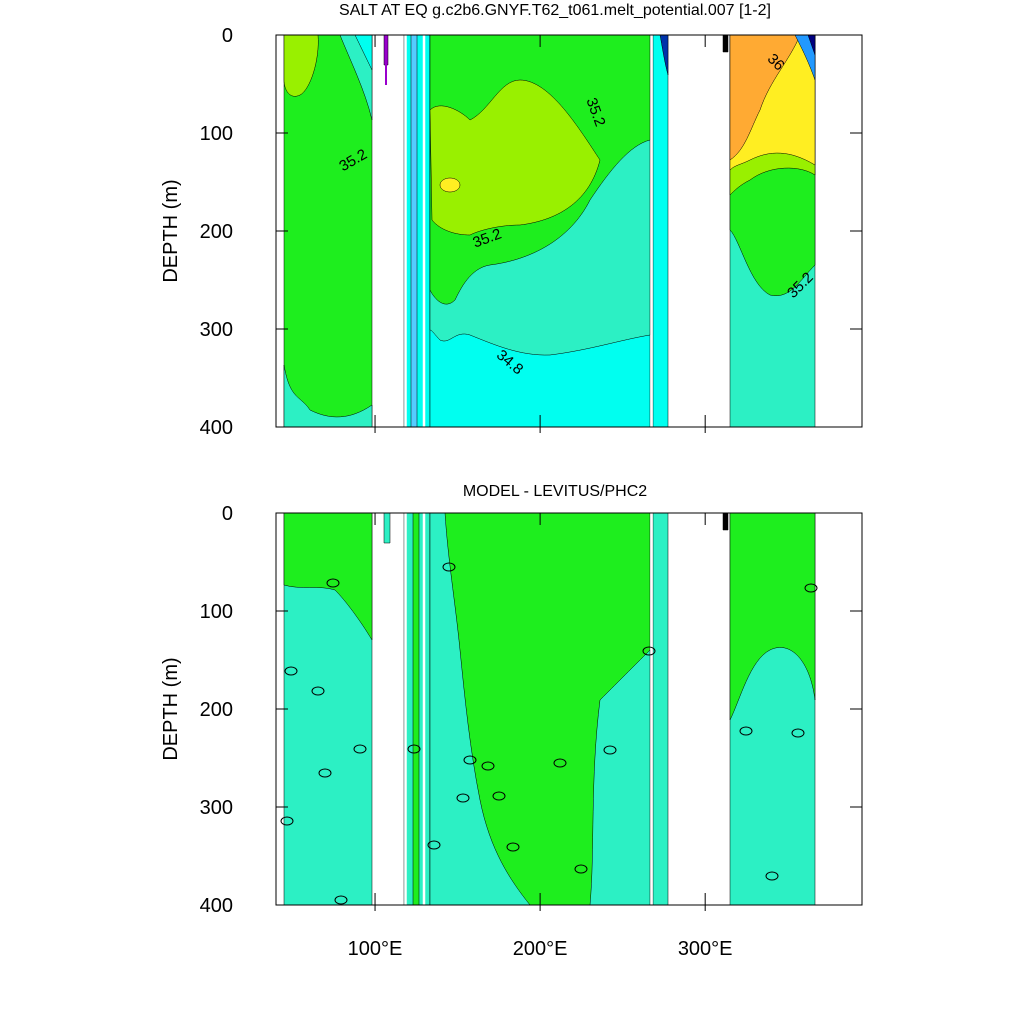 This screenshot has width=1024, height=1029. What do you see at coordinates (705, 949) in the screenshot?
I see `x-tick-label: 300°E` at bounding box center [705, 949].